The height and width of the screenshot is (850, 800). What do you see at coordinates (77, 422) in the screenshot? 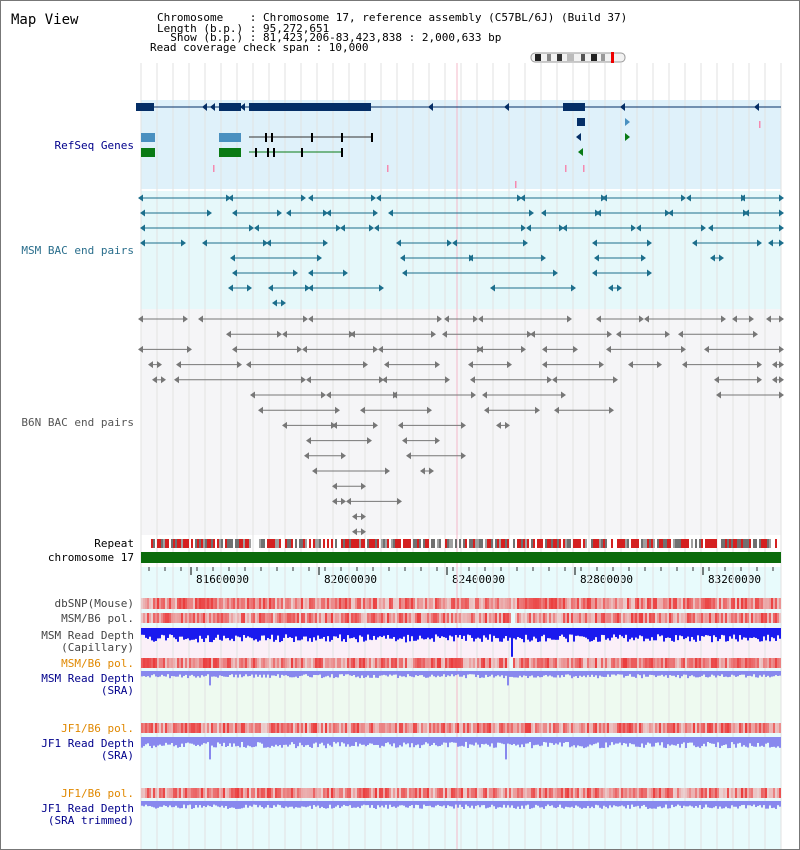
I see `b6n-bac-label: B6N BAC end pairs` at bounding box center [77, 422].